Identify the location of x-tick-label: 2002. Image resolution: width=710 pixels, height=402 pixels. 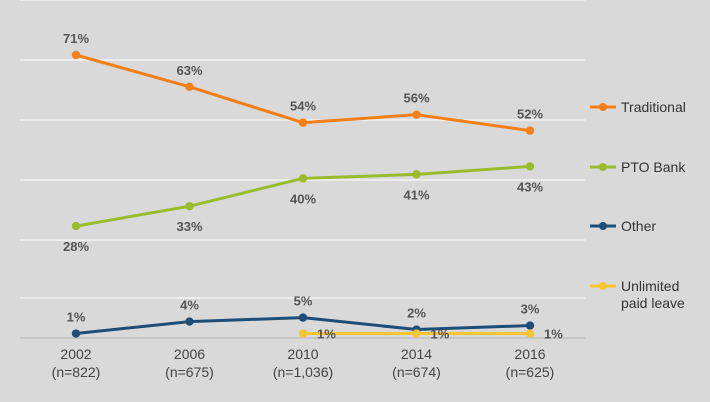
(75, 354).